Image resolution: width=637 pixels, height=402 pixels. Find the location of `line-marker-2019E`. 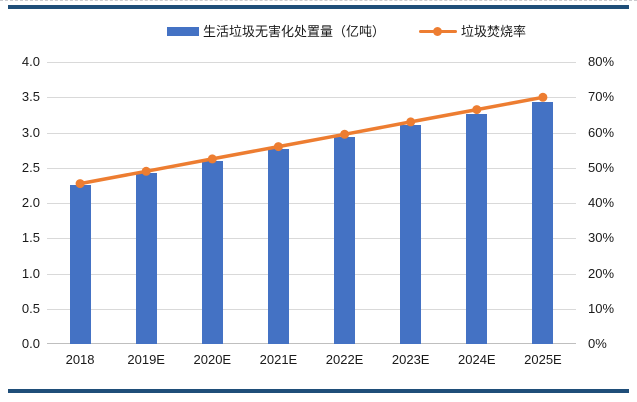

line-marker-2019E is located at coordinates (146, 171).